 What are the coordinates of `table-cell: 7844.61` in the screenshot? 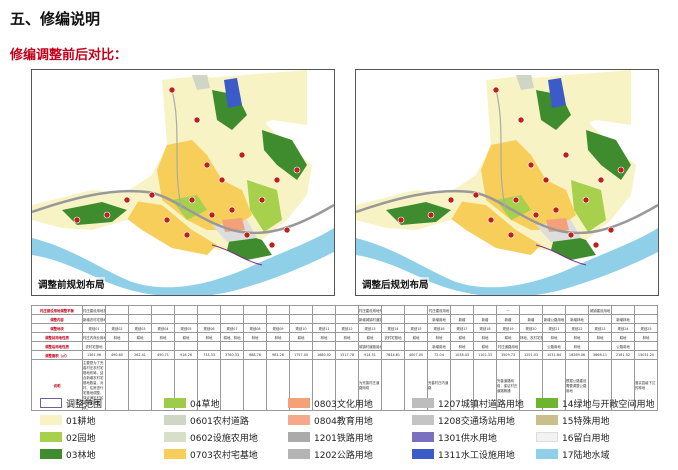 It's located at (393, 355).